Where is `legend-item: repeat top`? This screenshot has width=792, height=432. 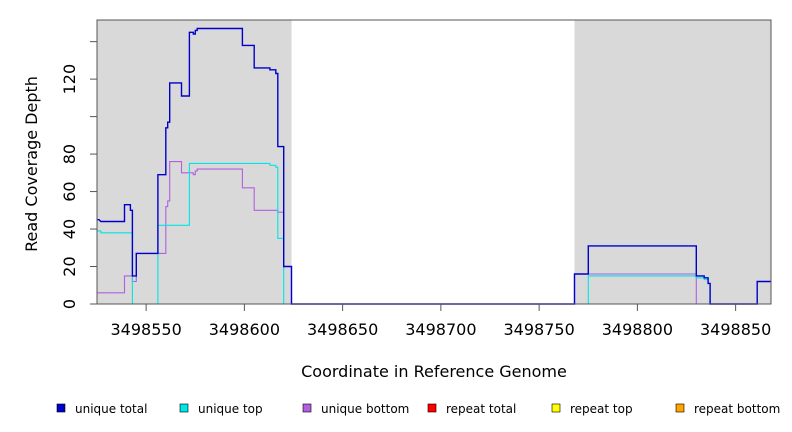 legend-item: repeat top is located at coordinates (592, 409).